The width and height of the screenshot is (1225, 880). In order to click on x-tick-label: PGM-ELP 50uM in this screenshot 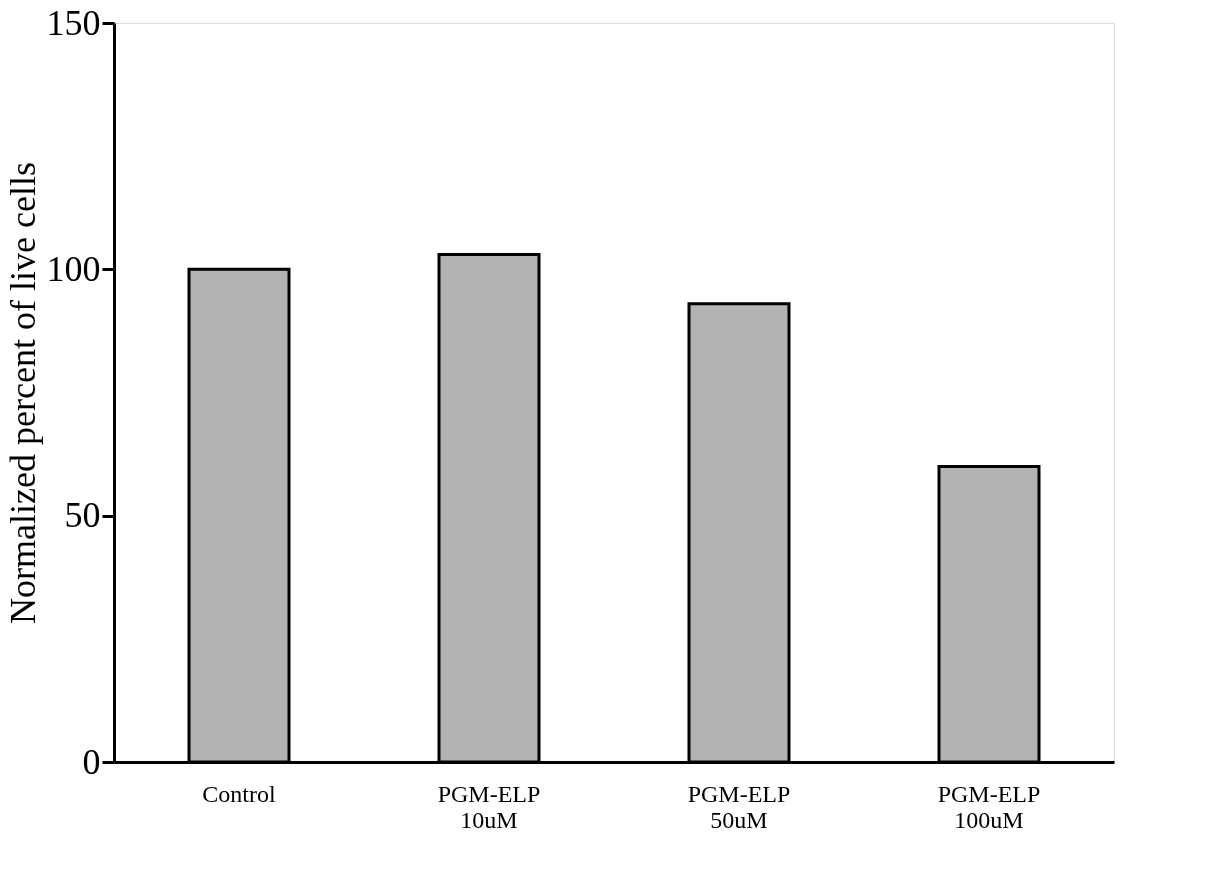, I will do `click(739, 806)`.